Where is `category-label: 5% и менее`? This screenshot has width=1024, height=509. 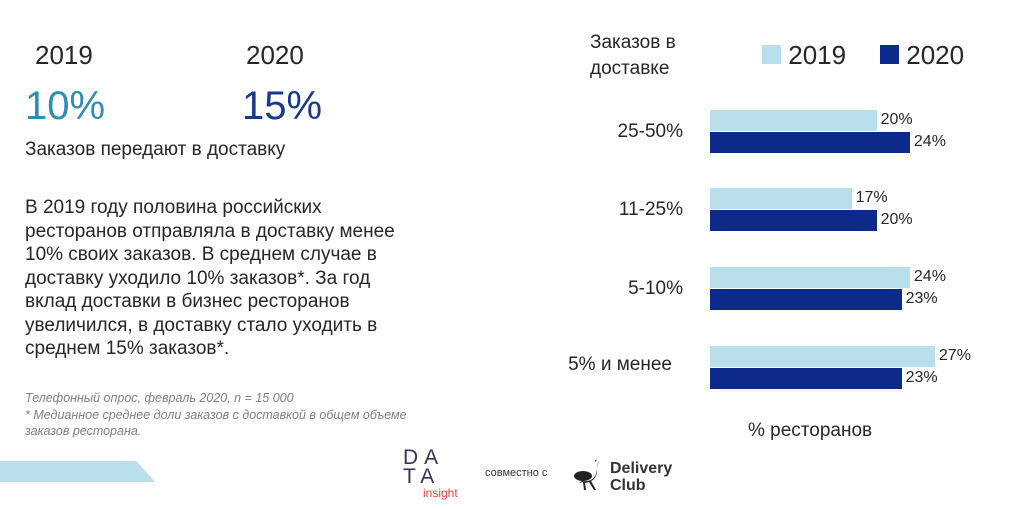 category-label: 5% и менее is located at coordinates (620, 364).